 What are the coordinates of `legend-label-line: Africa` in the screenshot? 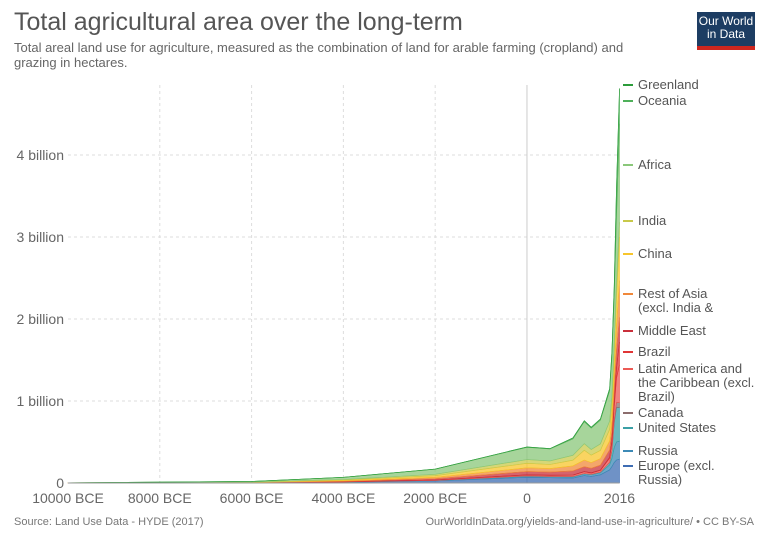 It's located at (655, 164).